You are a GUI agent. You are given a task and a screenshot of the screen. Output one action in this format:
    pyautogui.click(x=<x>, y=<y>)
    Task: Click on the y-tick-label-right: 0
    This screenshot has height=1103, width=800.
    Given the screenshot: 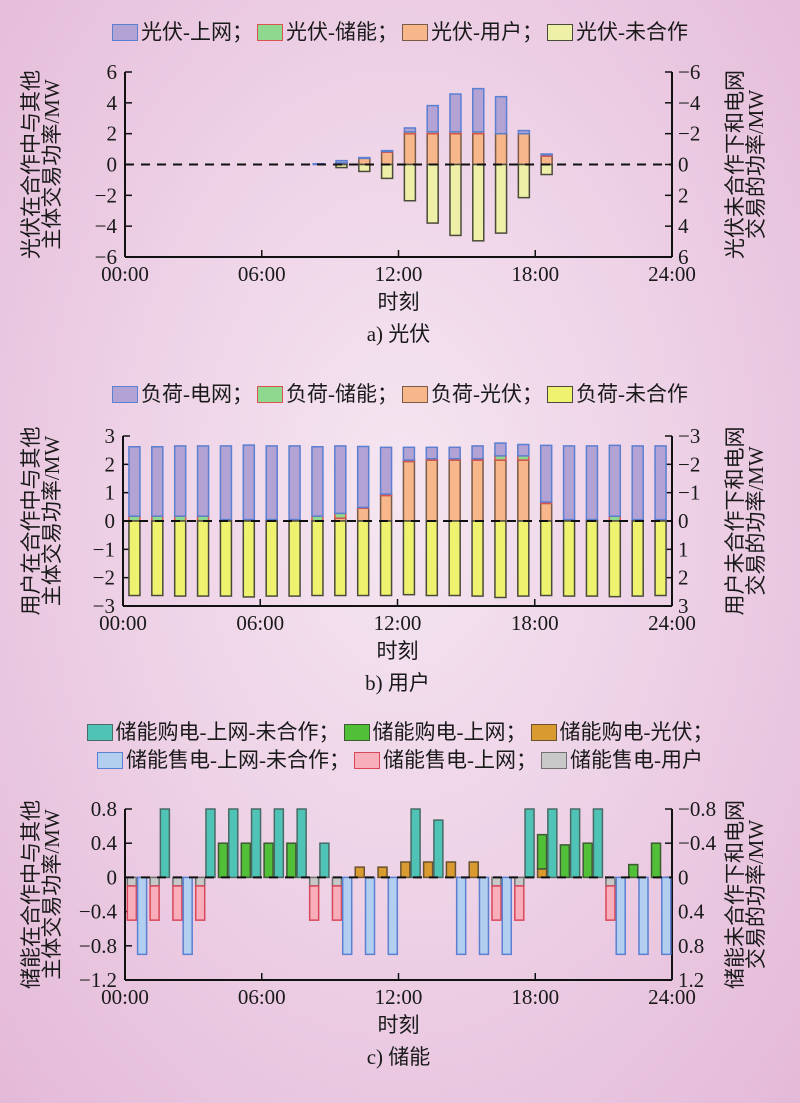 What is the action you would take?
    pyautogui.click(x=683, y=877)
    